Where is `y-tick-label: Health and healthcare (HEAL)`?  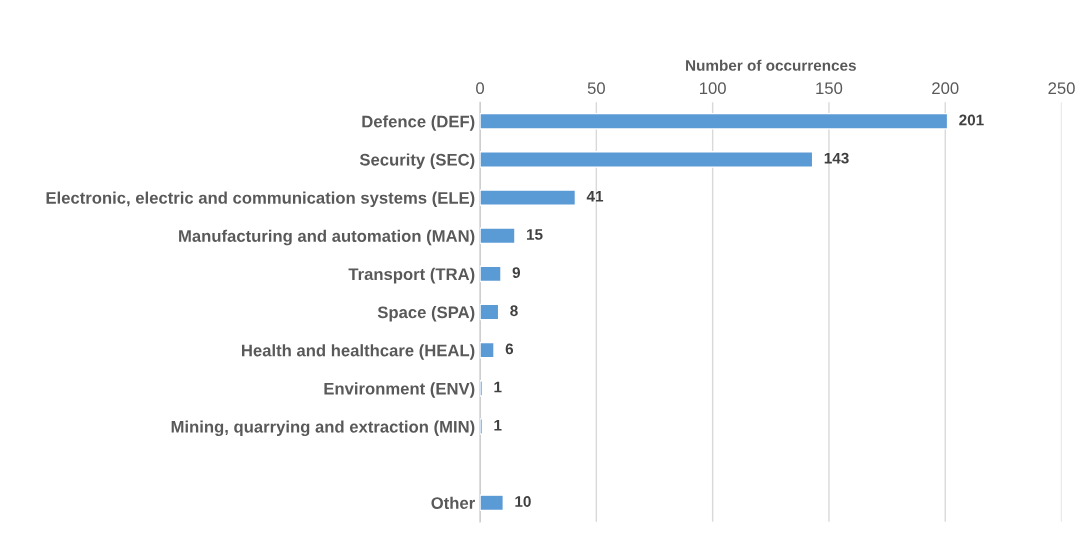
y-tick-label: Health and healthcare (HEAL) is located at coordinates (358, 352).